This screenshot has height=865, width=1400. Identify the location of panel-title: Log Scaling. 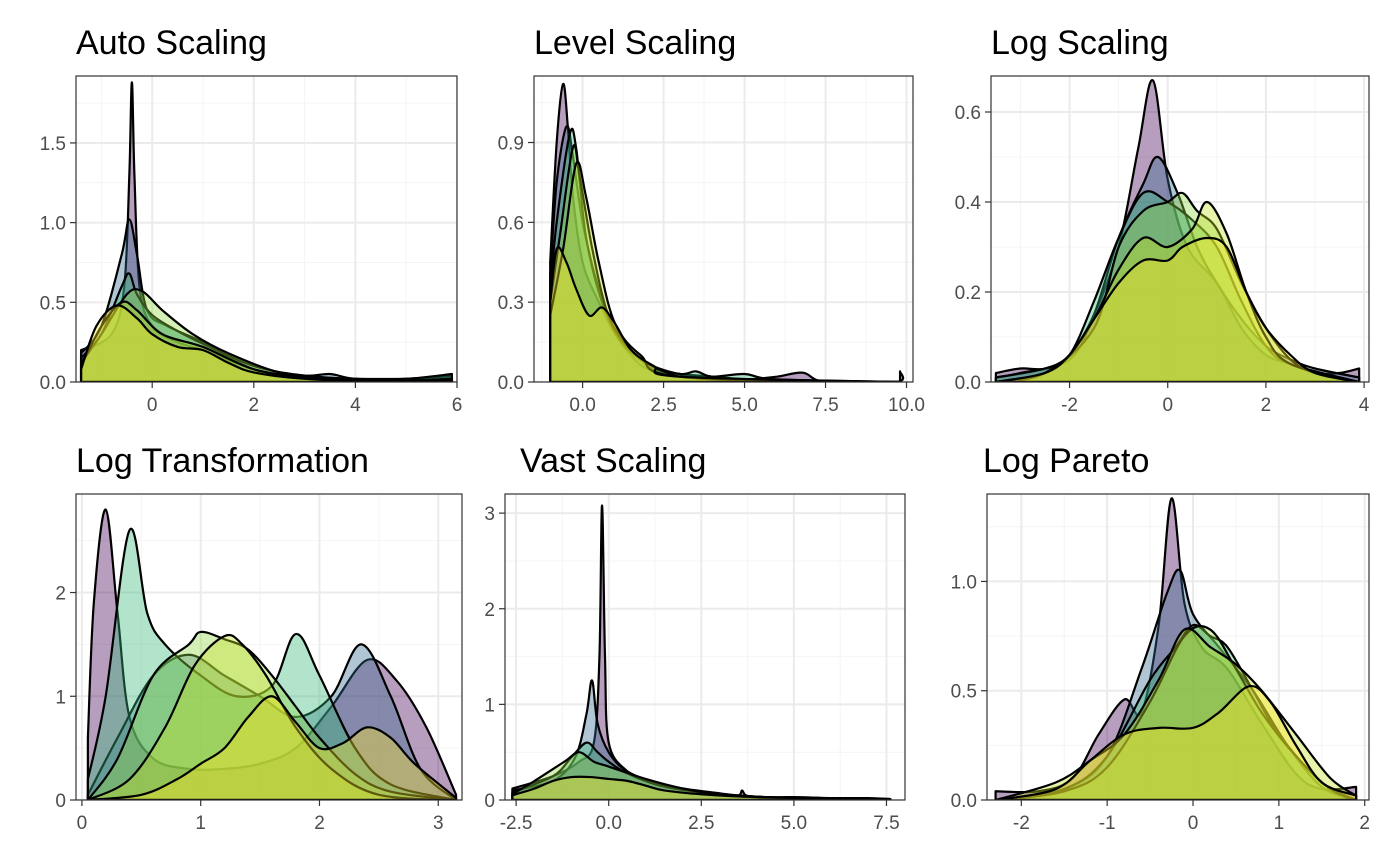
(1080, 43).